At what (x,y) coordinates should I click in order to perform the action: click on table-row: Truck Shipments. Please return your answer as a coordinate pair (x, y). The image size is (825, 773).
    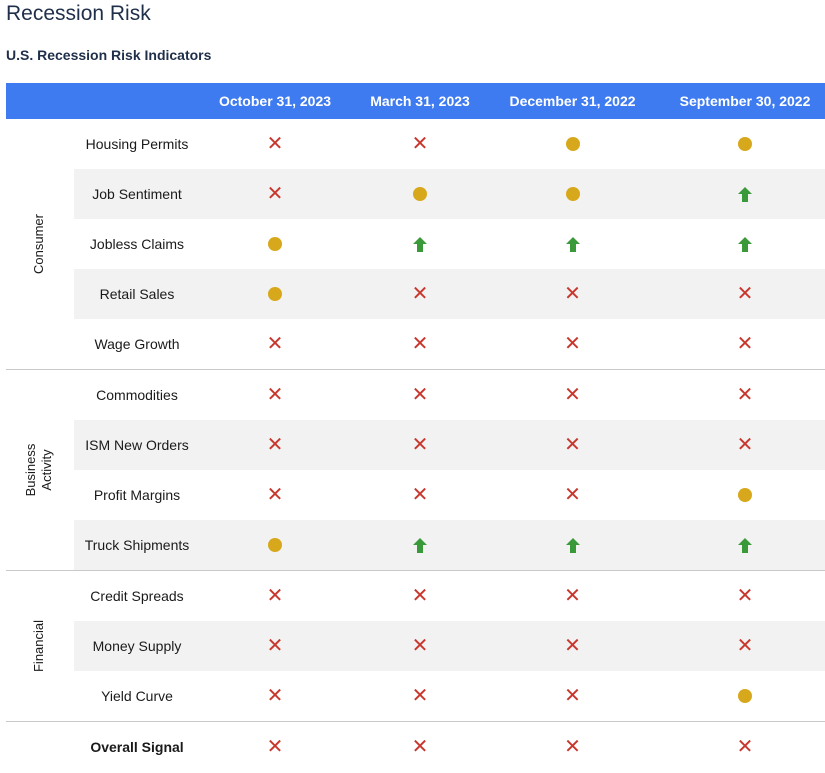
    Looking at the image, I should click on (415, 545).